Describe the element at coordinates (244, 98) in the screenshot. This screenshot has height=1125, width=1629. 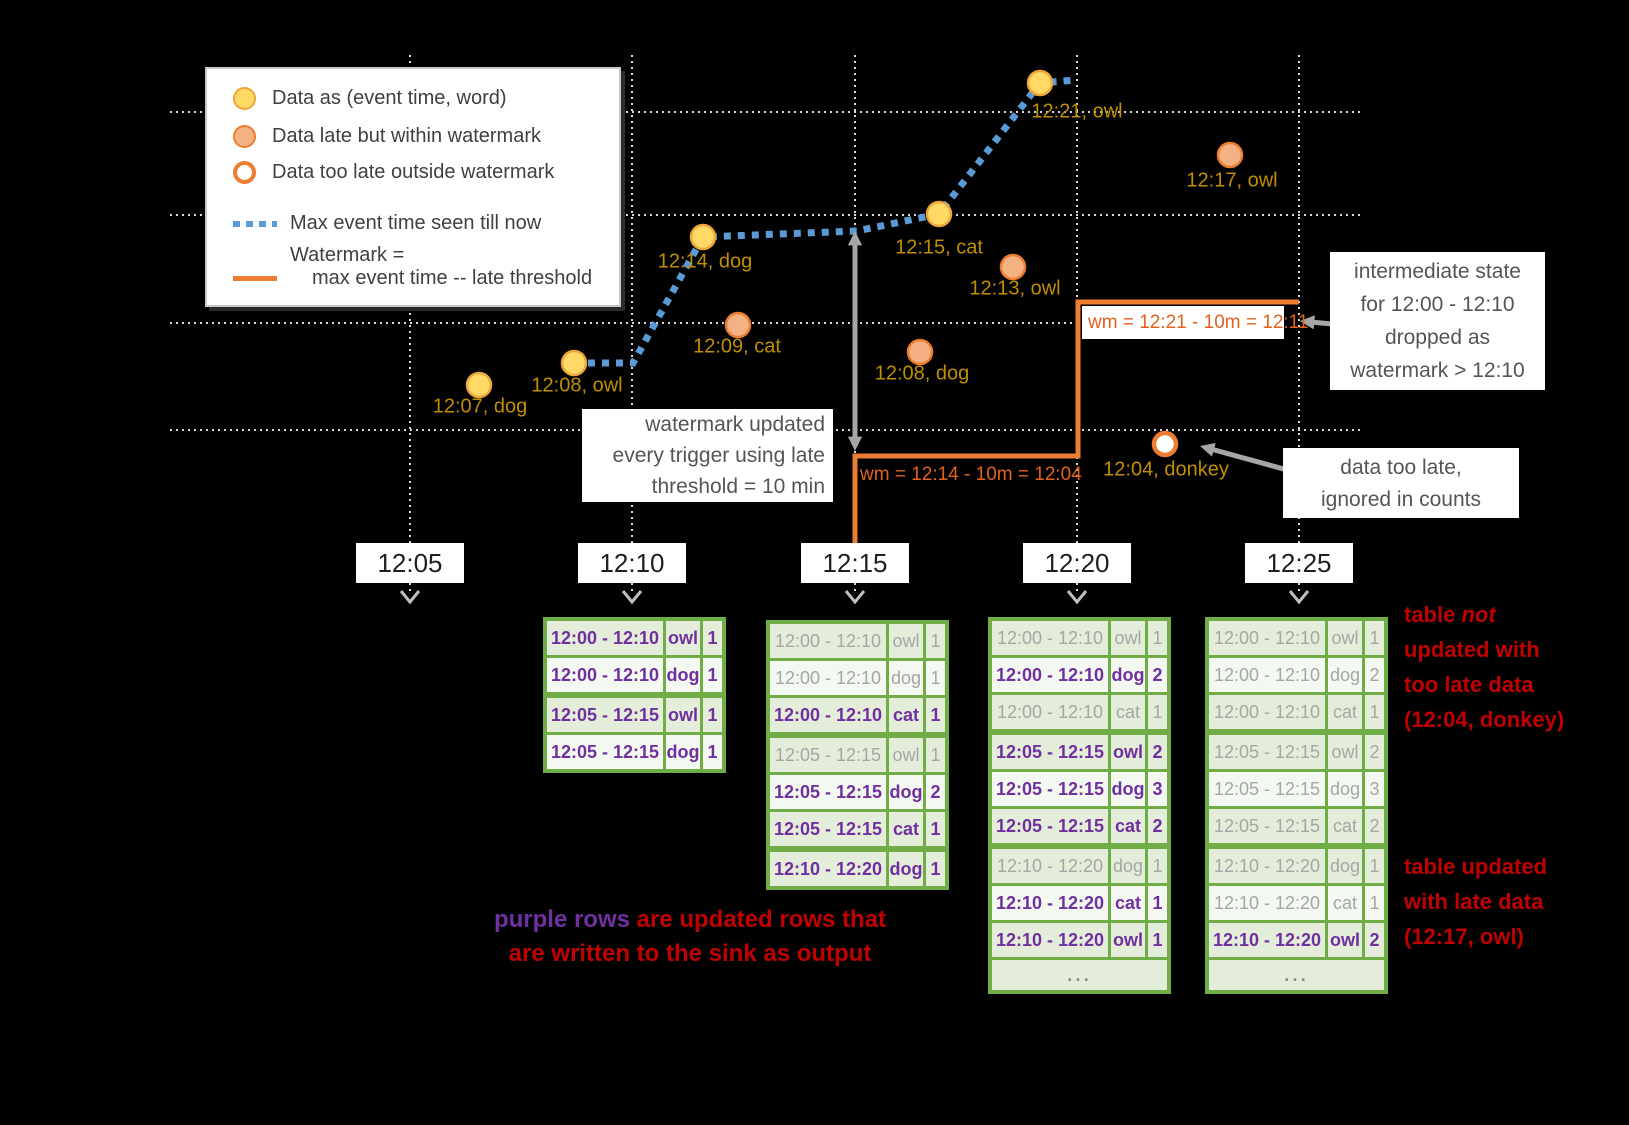
I see `ontime-dot-icon` at that location.